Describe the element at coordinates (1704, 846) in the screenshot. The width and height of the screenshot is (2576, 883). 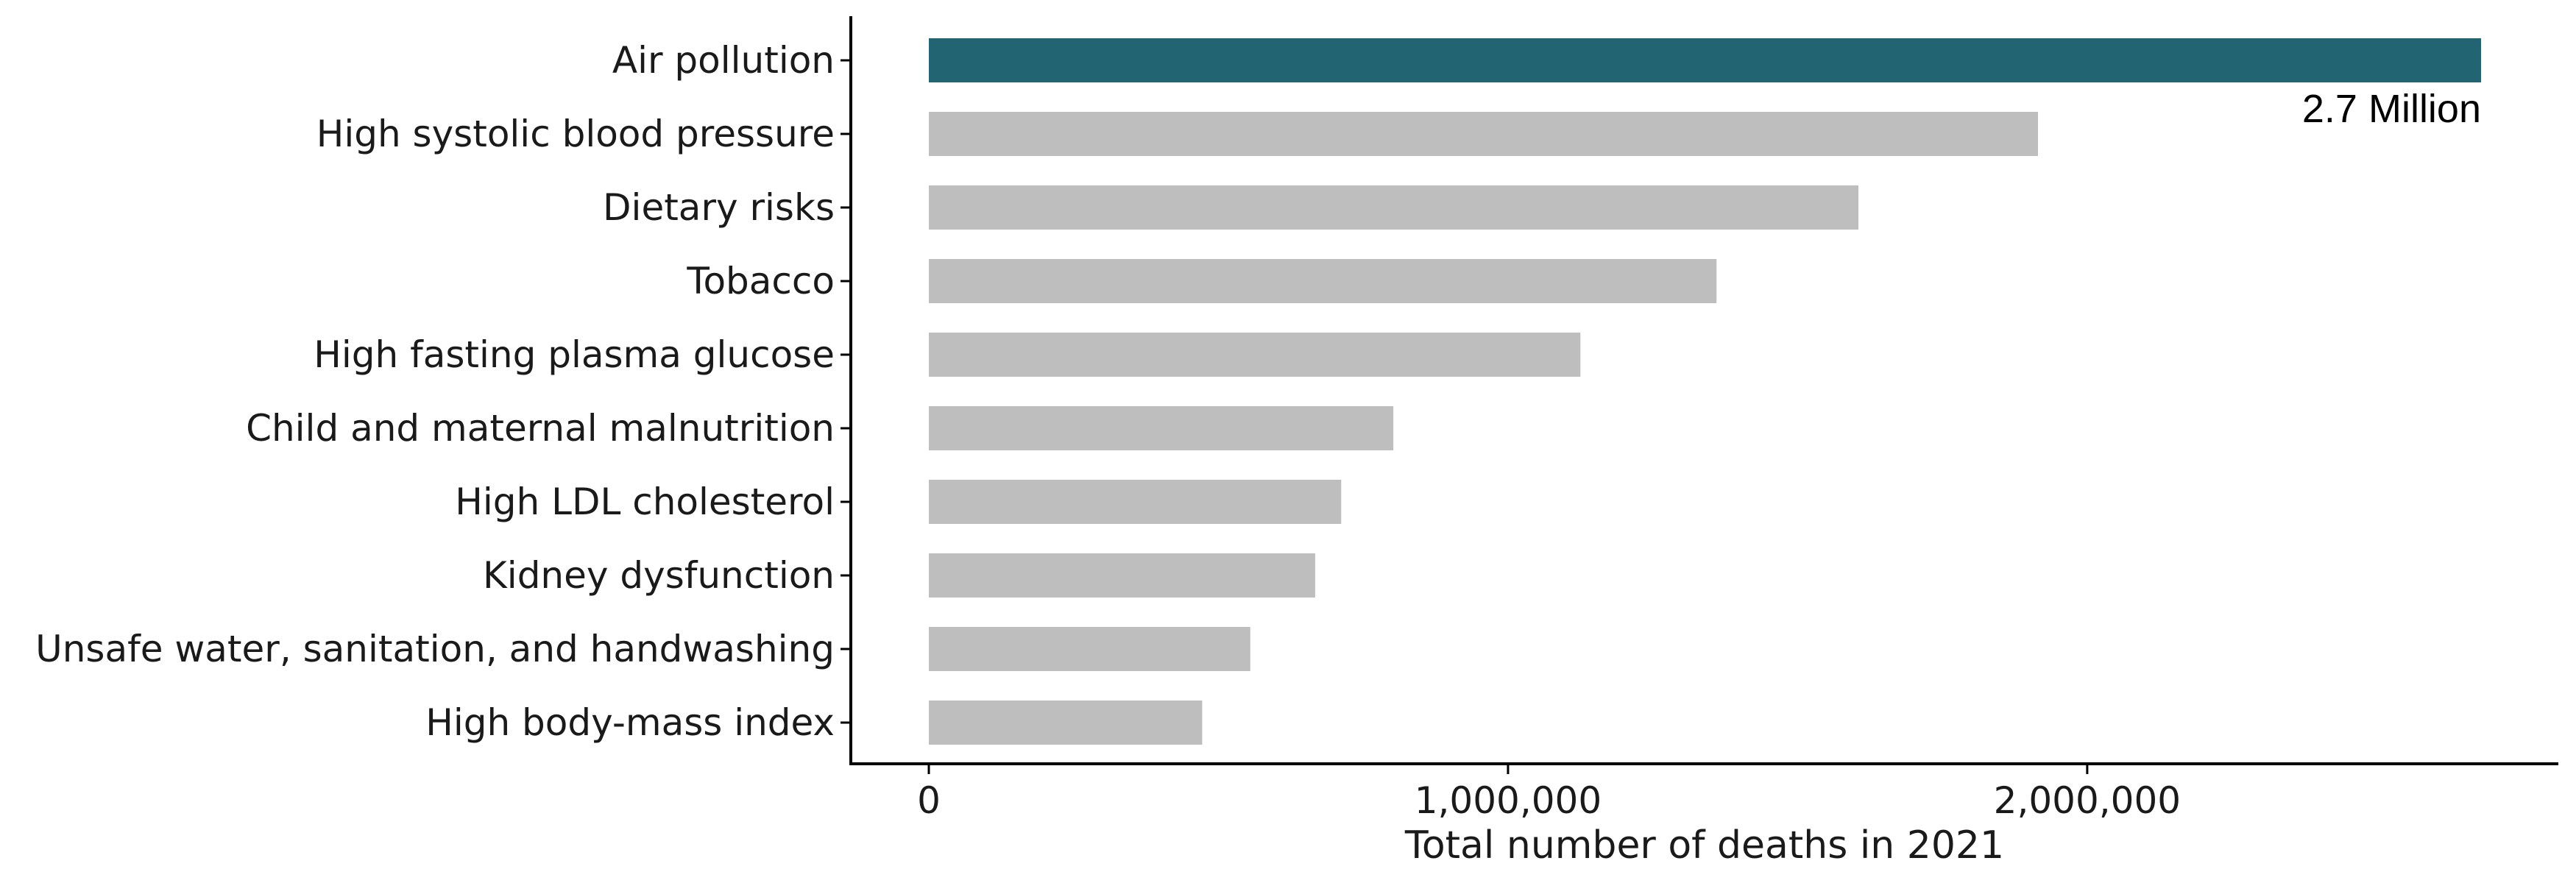
I see `x-axis-title: Total number of deaths in 2021` at that location.